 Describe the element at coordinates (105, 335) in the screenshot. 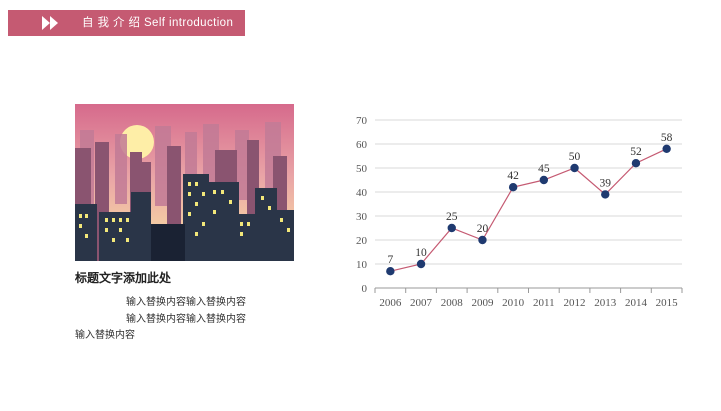

I see `card-text-line: 输入替换内容` at that location.